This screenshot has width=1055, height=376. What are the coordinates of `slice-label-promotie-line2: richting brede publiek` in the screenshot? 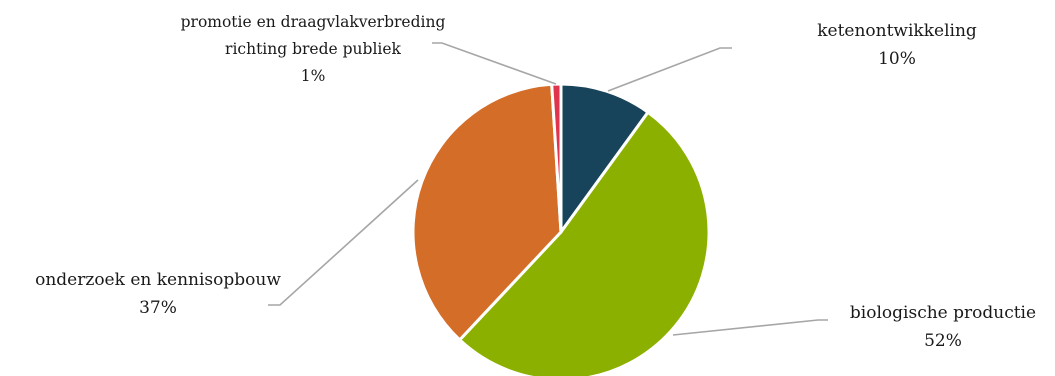 It's located at (313, 49).